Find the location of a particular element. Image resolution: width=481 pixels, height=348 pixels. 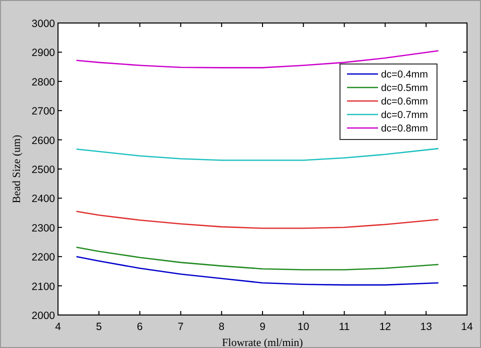

y-axis-title: Bead Size (um) is located at coordinates (17, 169).